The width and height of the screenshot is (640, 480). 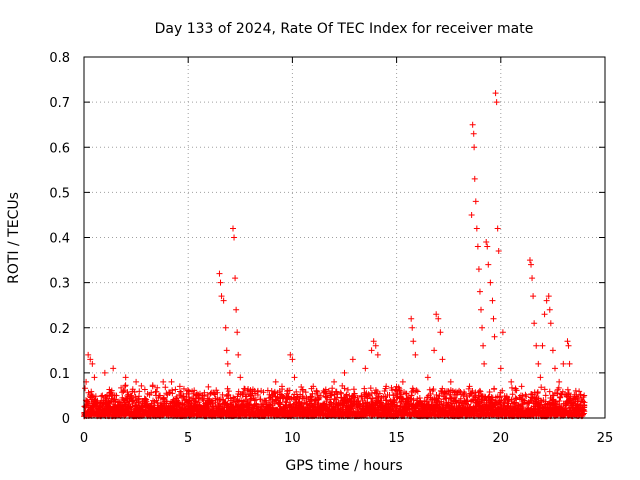 What do you see at coordinates (605, 438) in the screenshot?
I see `x-tick-label: 25` at bounding box center [605, 438].